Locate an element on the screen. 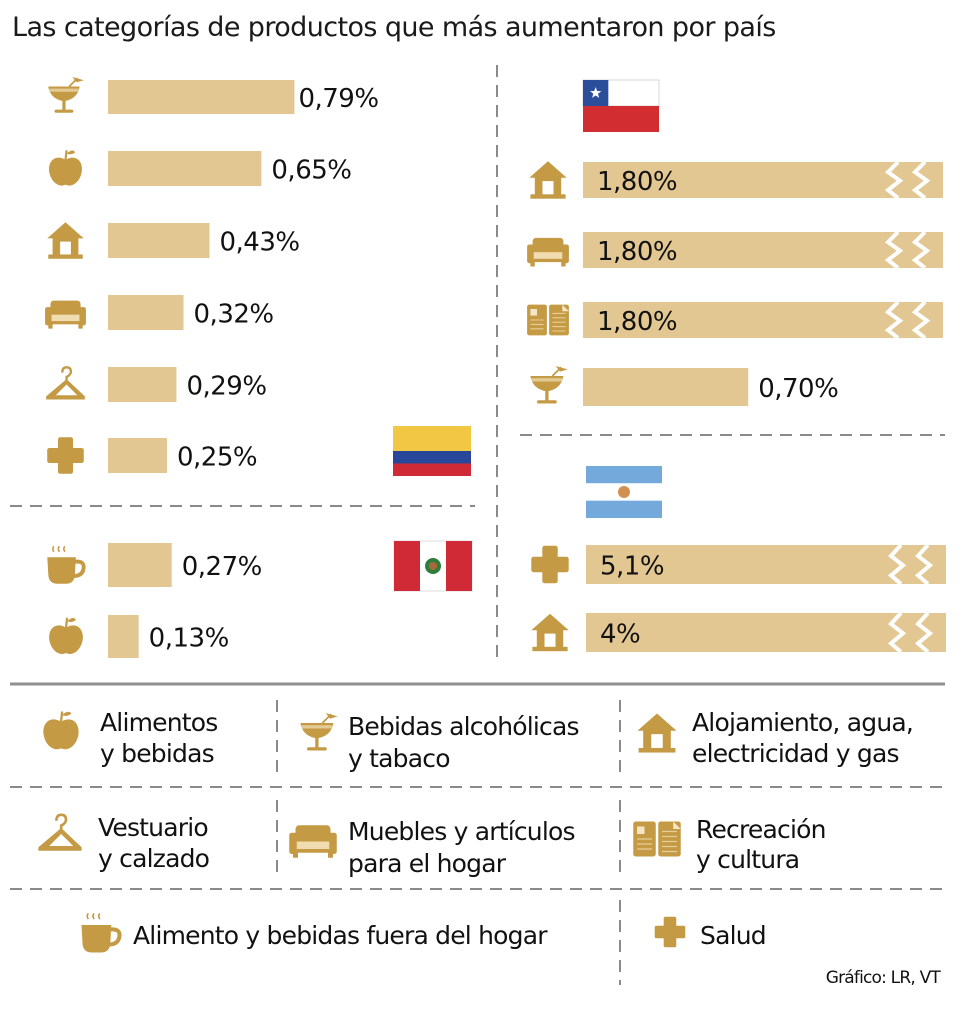 The width and height of the screenshot is (980, 1017). legend-label: Alimentos is located at coordinates (159, 722).